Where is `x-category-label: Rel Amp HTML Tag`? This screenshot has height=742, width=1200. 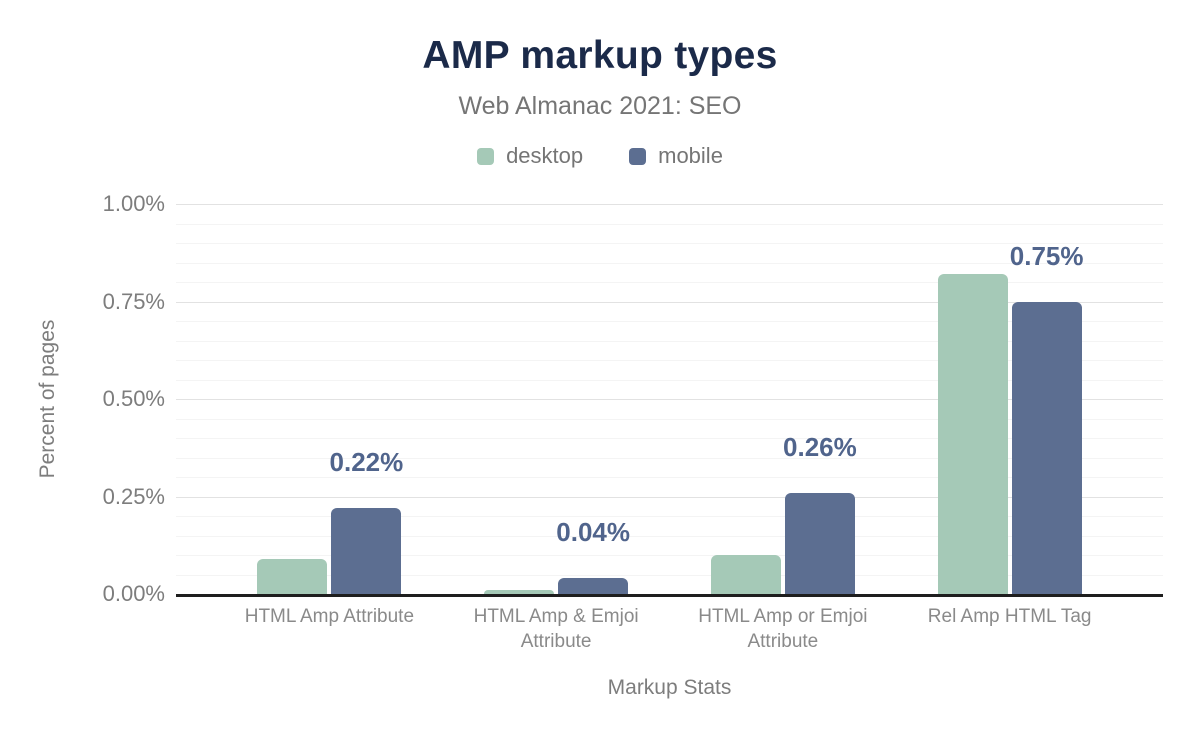 x-category-label: Rel Amp HTML Tag is located at coordinates (1009, 616).